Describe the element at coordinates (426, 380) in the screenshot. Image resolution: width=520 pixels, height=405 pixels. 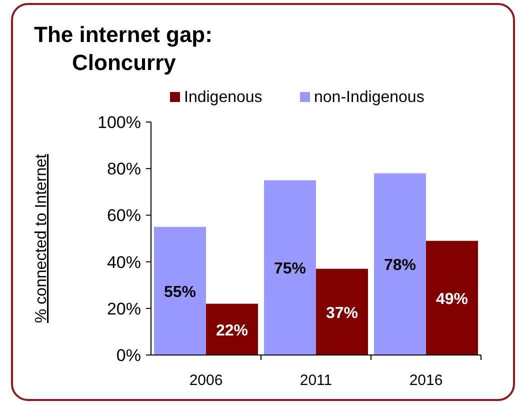
I see `x-tick-label: 2016` at that location.